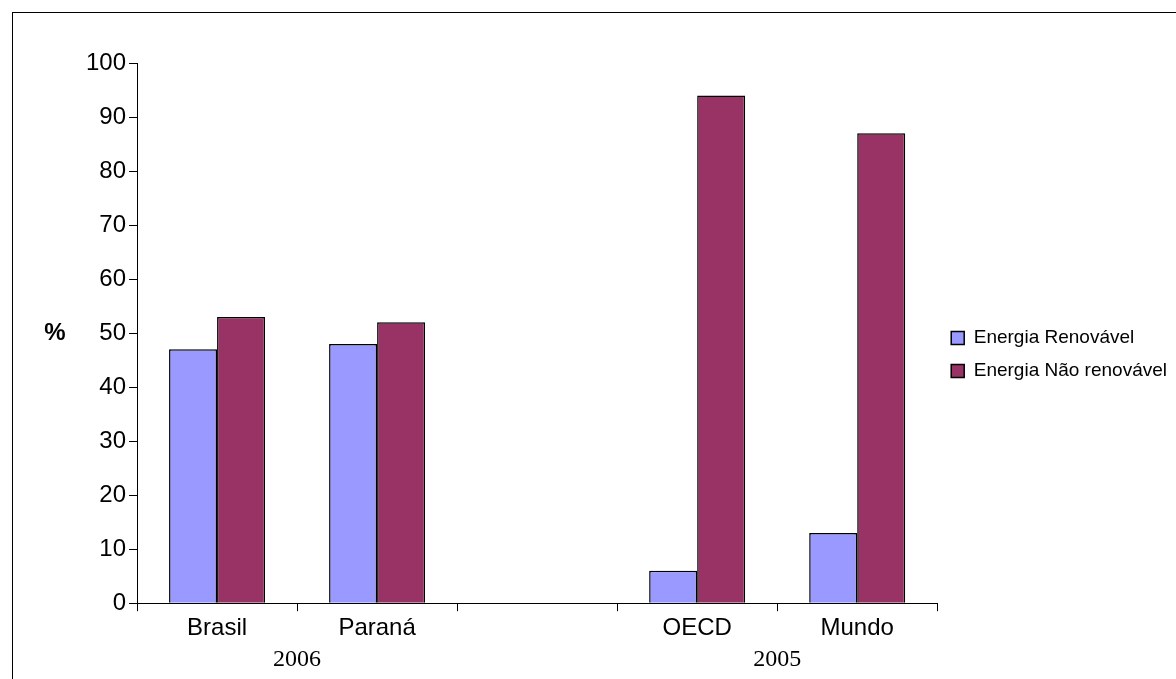 The height and width of the screenshot is (679, 1176). What do you see at coordinates (106, 61) in the screenshot?
I see `y-tick-label: 100` at bounding box center [106, 61].